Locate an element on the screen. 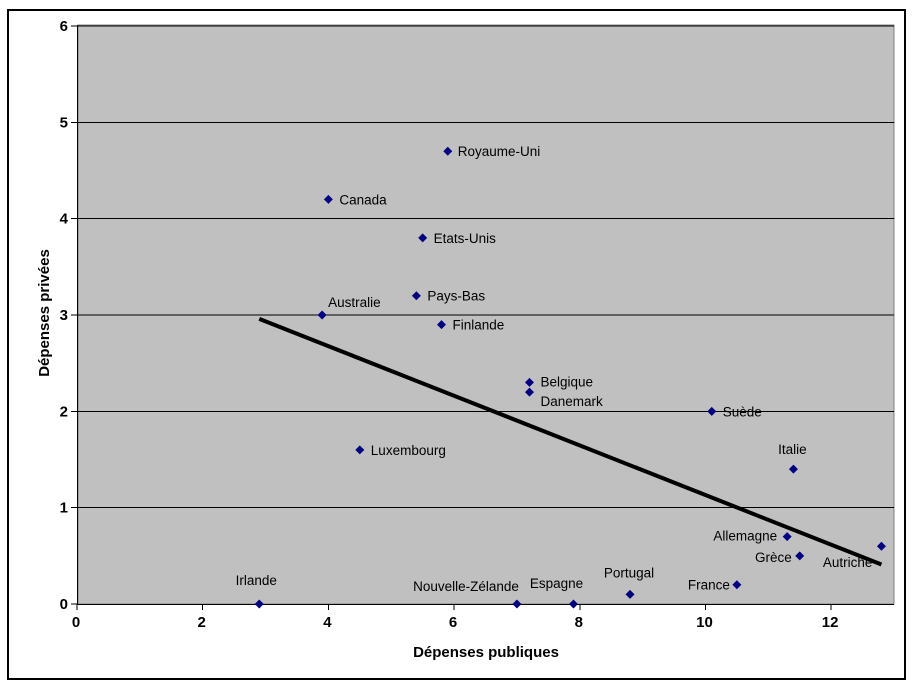 This screenshot has width=913, height=689. data-point-marker-espagne is located at coordinates (573, 604).